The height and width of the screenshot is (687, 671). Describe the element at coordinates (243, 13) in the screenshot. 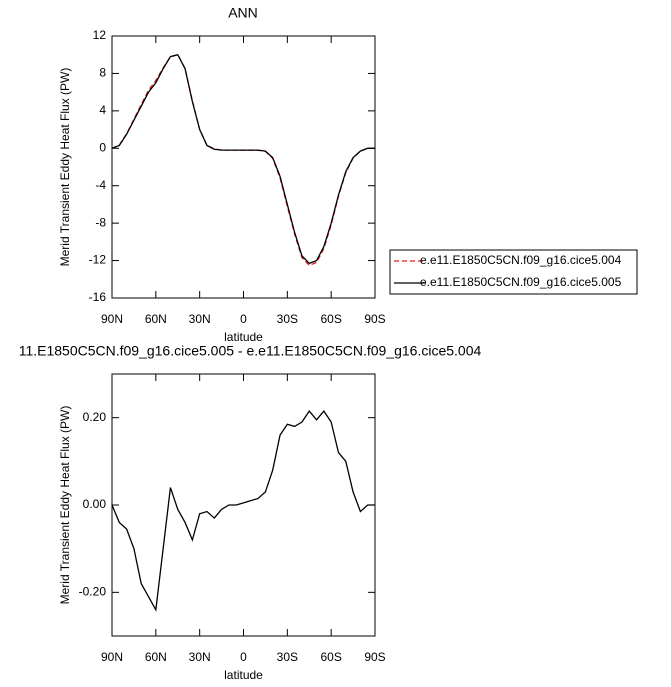

I see `chart-title: ANN` at that location.